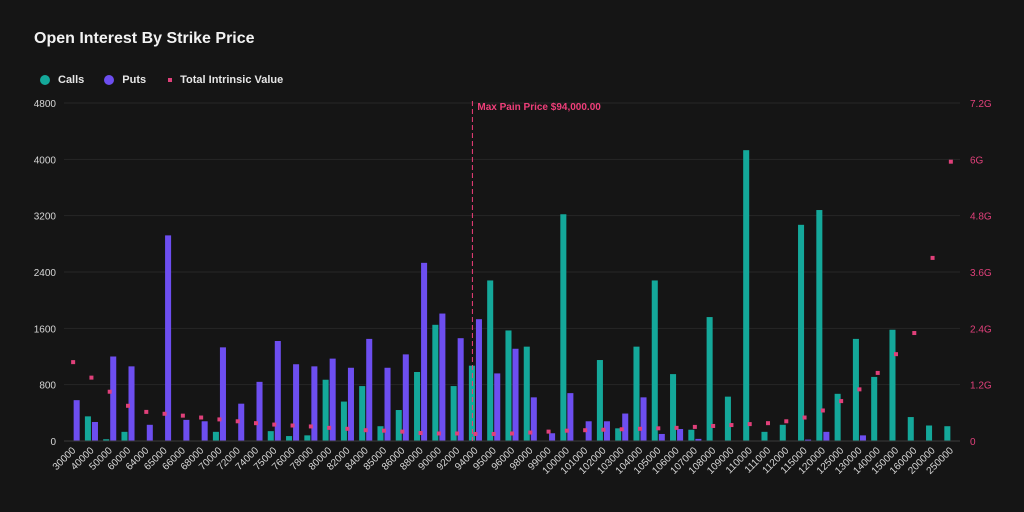 The image size is (1024, 512). Describe the element at coordinates (45, 80) in the screenshot. I see `calls-swatch-icon` at that location.